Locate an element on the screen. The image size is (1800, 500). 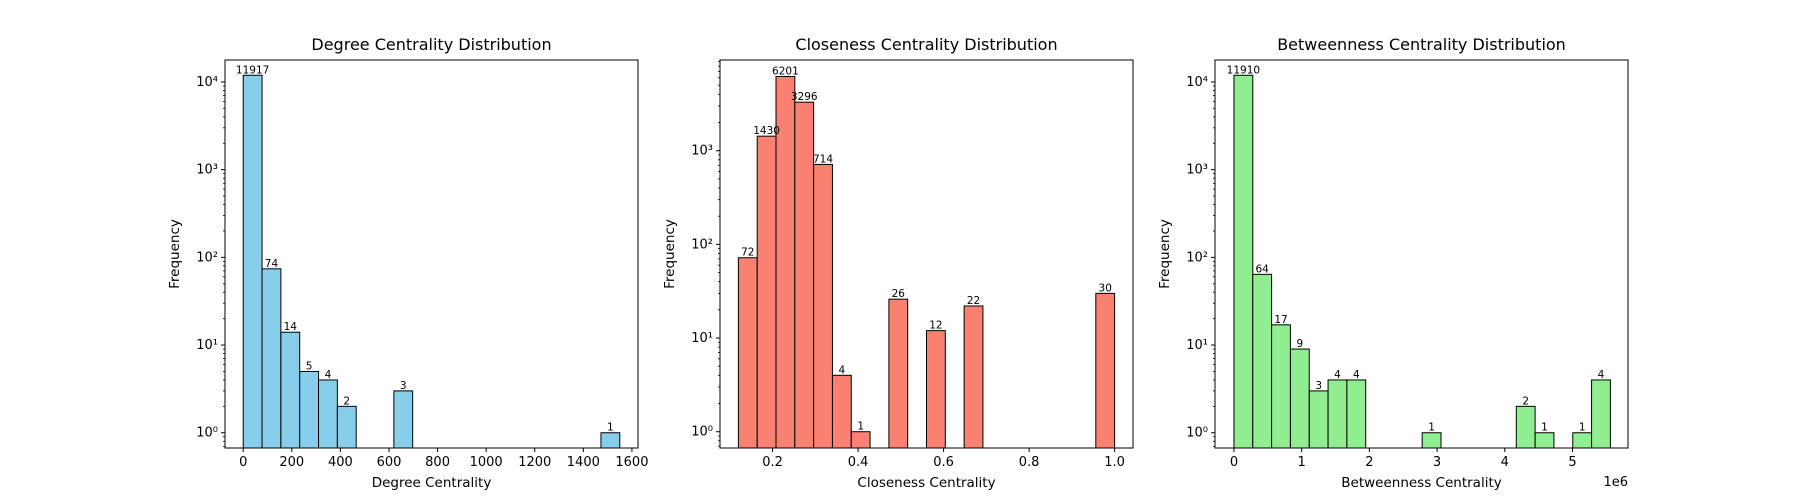
closeness-bar-label-9: 22 is located at coordinates (973, 301).